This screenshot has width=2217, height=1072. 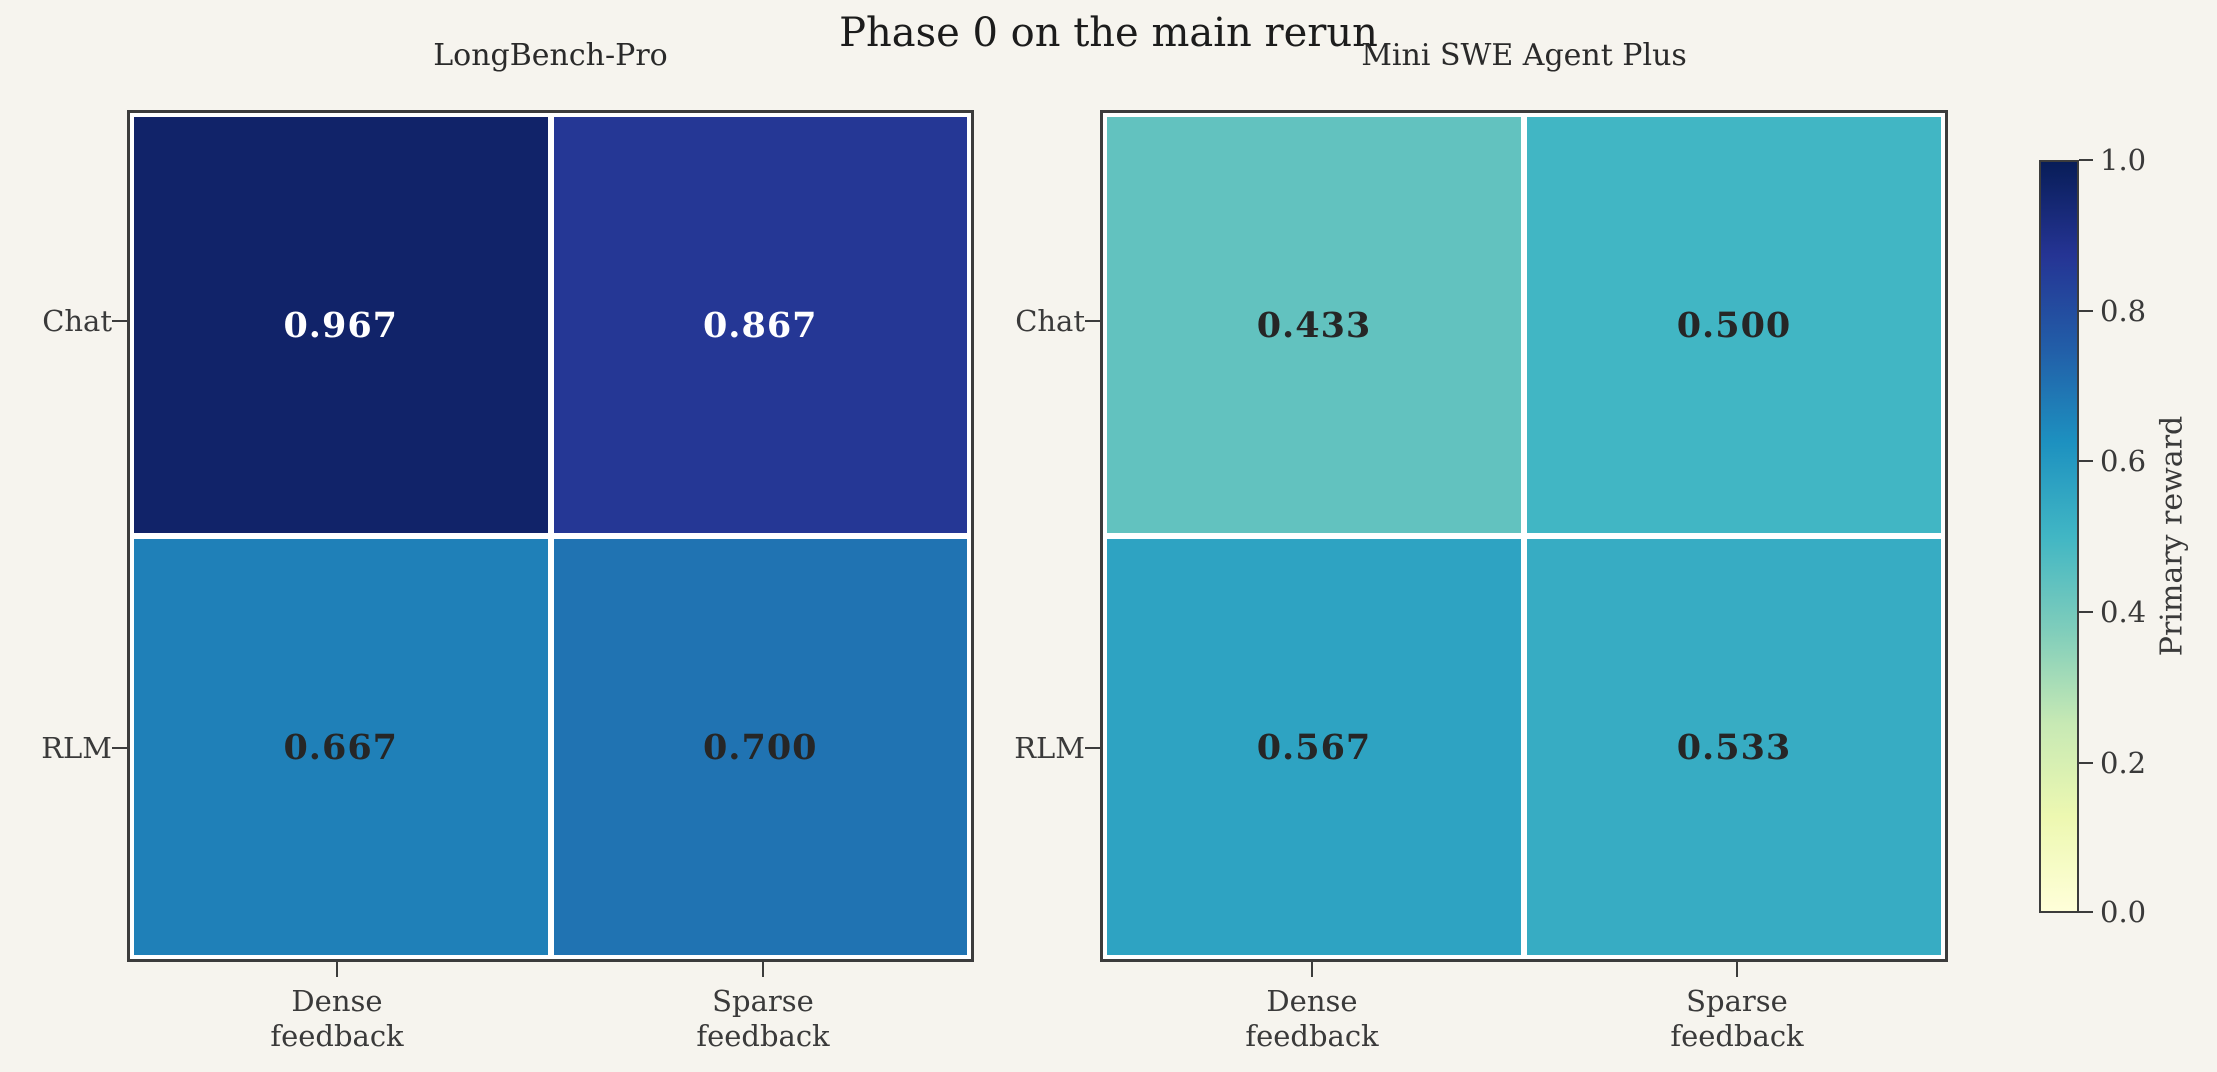 I want to click on colorbar-tick-0.0: 0.0, so click(x=2123, y=912).